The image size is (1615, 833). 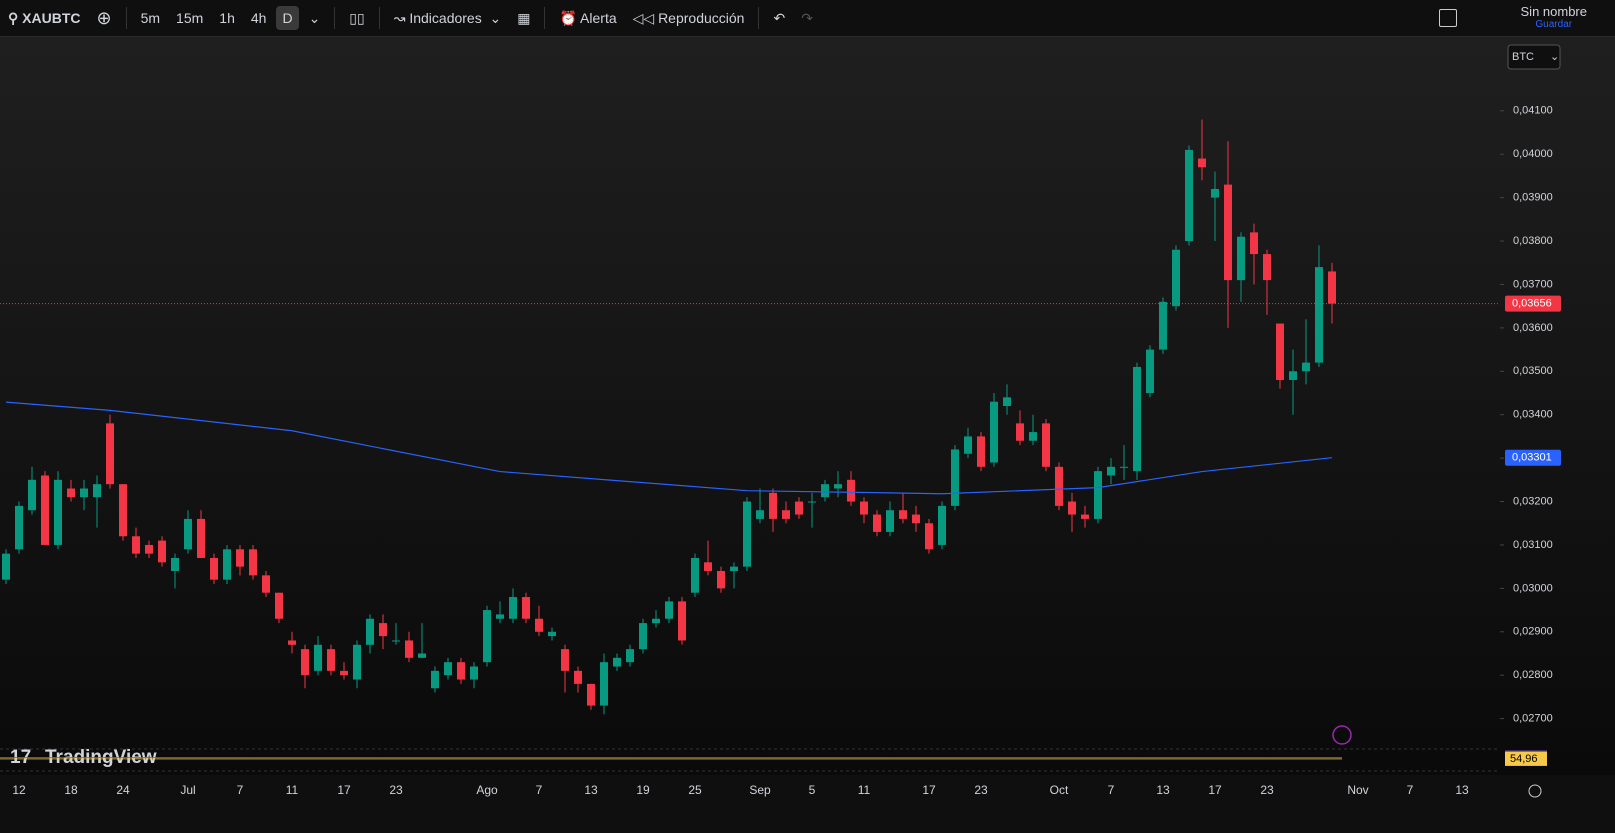 What do you see at coordinates (150, 18) in the screenshot?
I see `interval: 5m` at bounding box center [150, 18].